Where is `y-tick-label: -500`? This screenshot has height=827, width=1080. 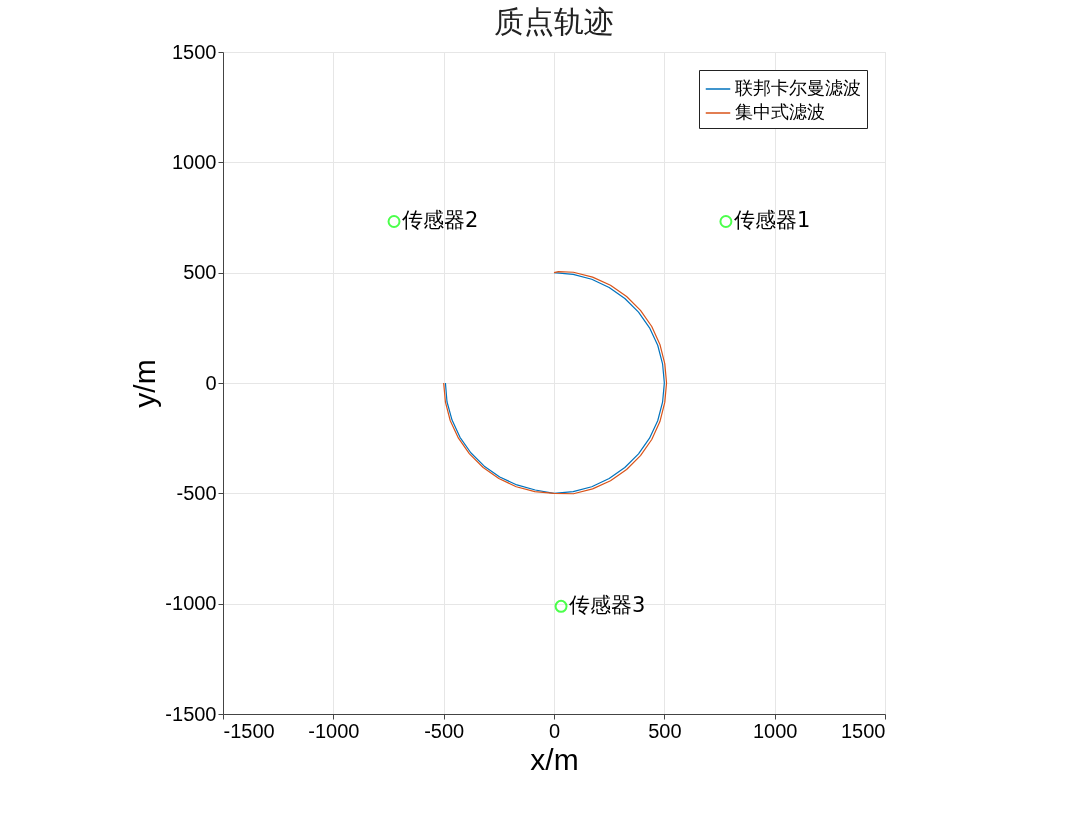
y-tick-label: -500 is located at coordinates (196, 492).